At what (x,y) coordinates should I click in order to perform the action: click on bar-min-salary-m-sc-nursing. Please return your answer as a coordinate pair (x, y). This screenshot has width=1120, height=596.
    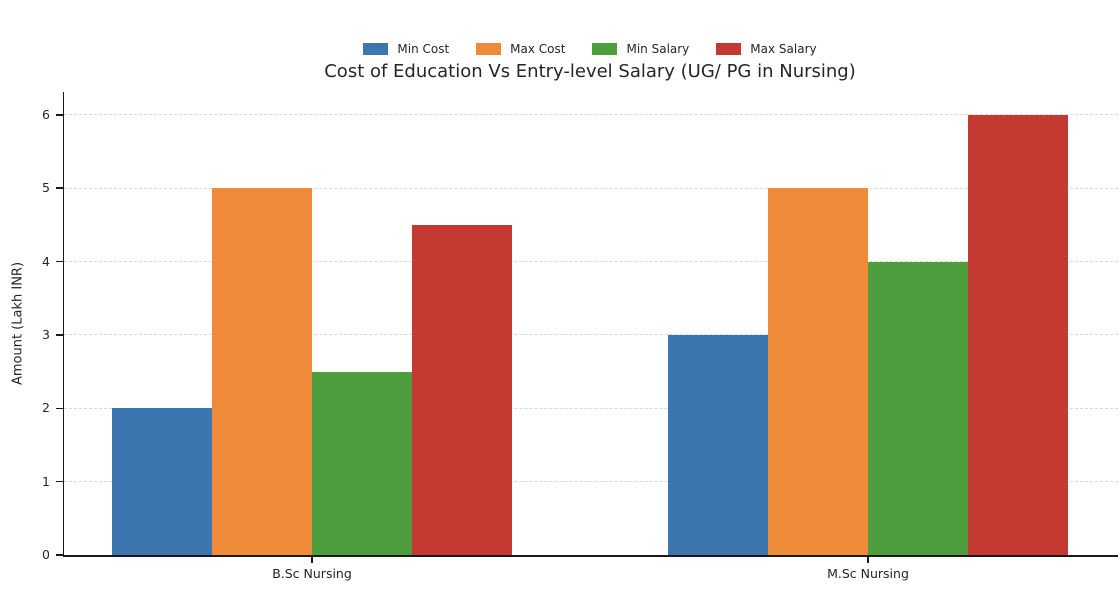
    Looking at the image, I should click on (918, 408).